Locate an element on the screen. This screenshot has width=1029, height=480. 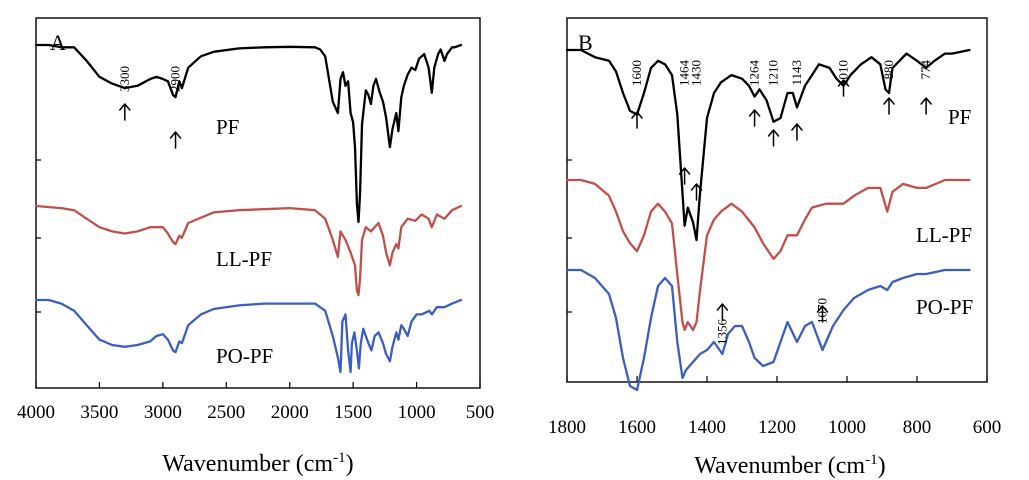
panel-b-x-axis-title: Wavenumber (cm-1) is located at coordinates (789, 465).